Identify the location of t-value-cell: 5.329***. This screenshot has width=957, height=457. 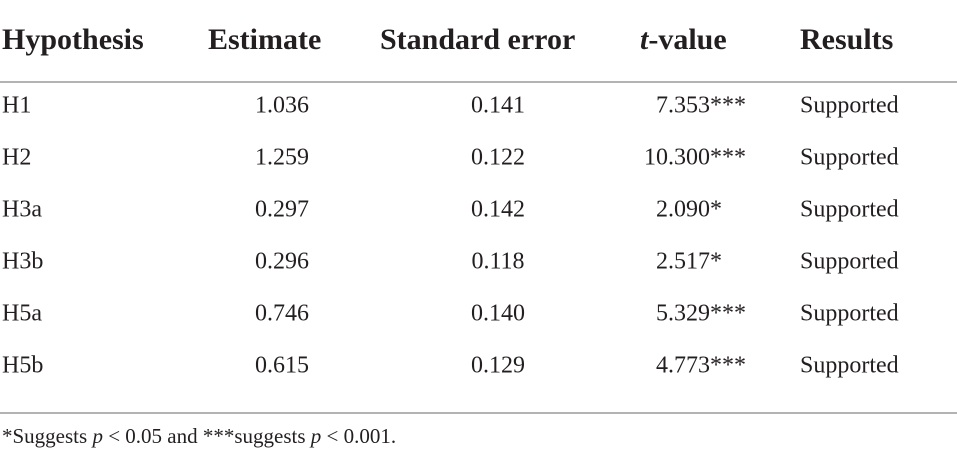
(701, 314).